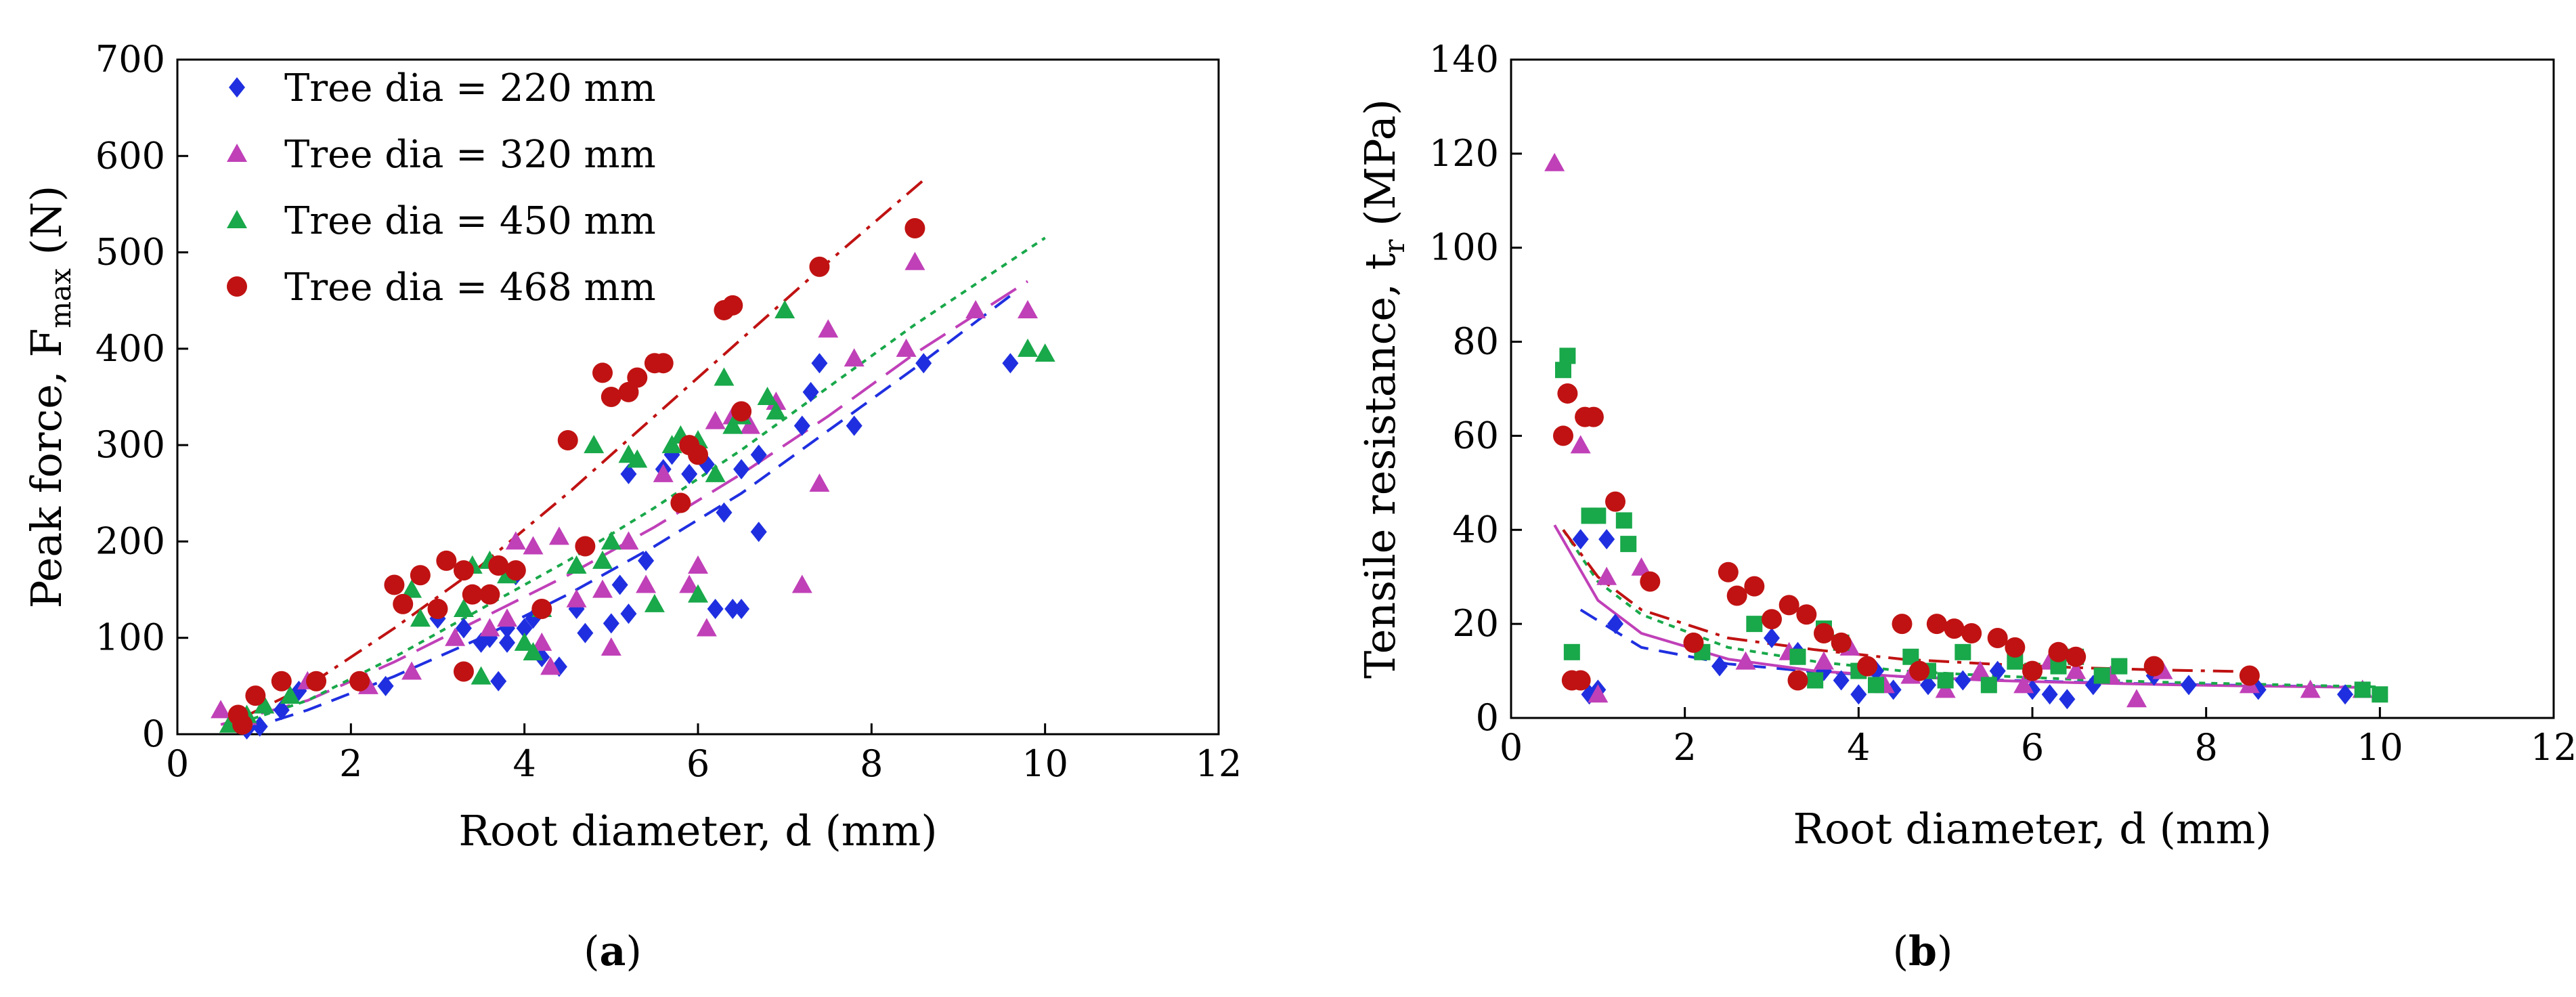 Image resolution: width=2576 pixels, height=997 pixels. Describe the element at coordinates (470, 88) in the screenshot. I see `legend-label-1: Tree dia = 220 mm` at that location.